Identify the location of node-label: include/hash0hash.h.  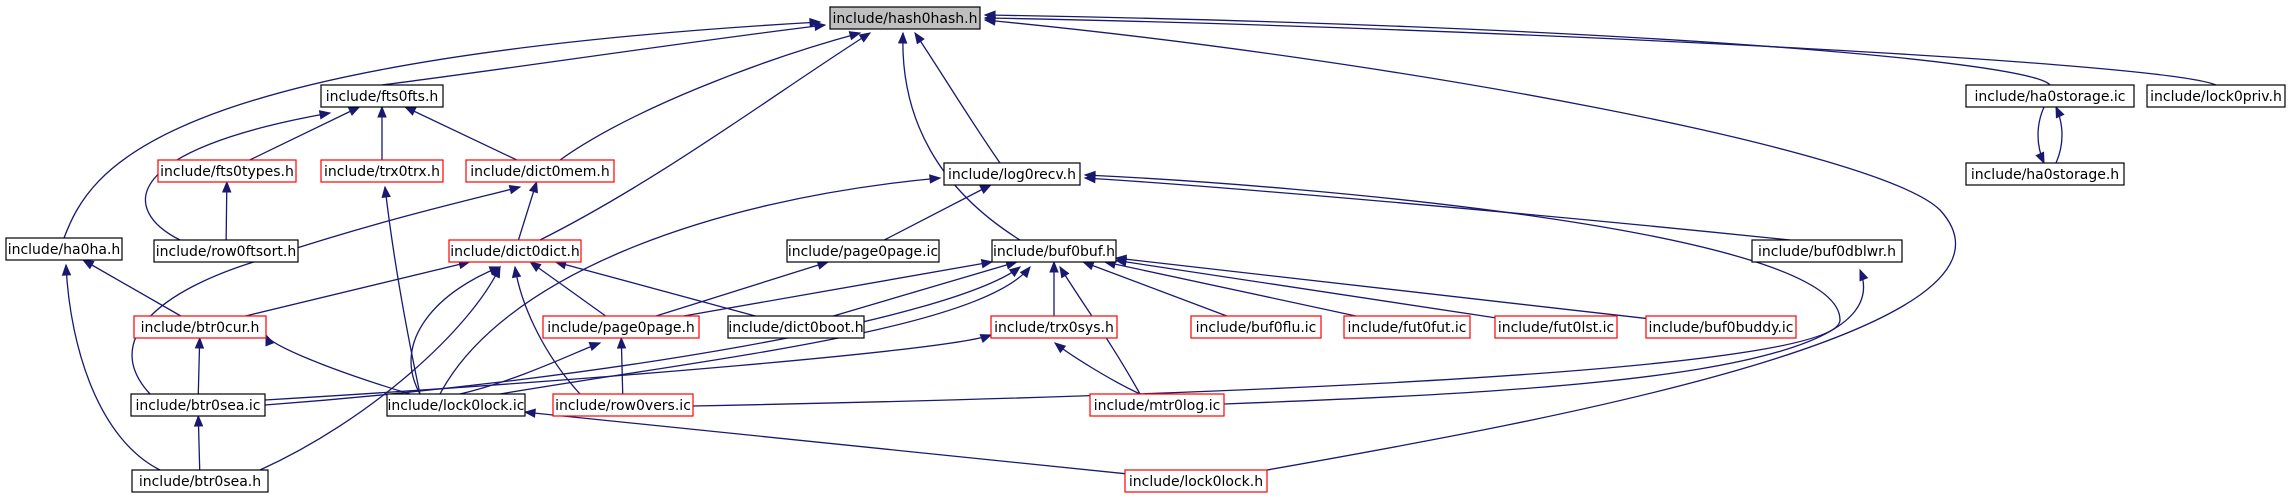
(905, 19).